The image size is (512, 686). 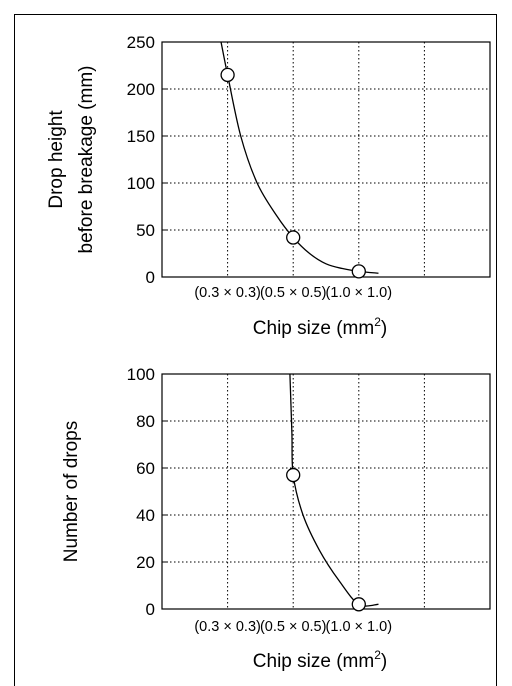 I want to click on chart-2-series-line, so click(x=334, y=490).